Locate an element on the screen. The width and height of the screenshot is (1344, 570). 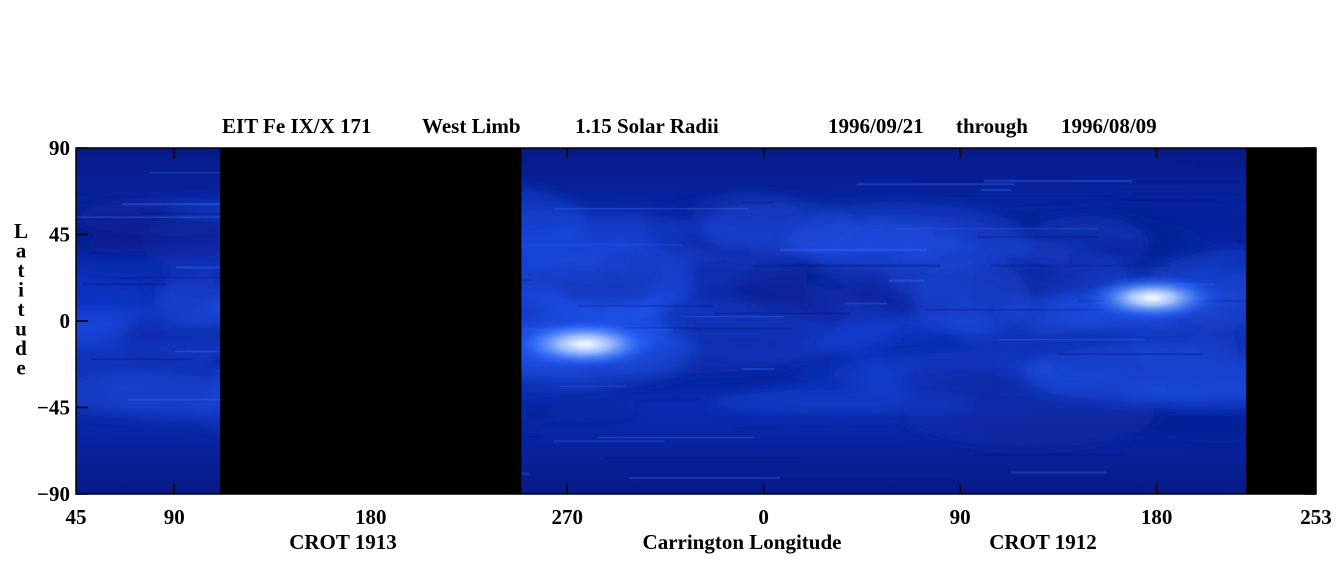
x-axis-label: Carrington Longitude is located at coordinates (742, 542).